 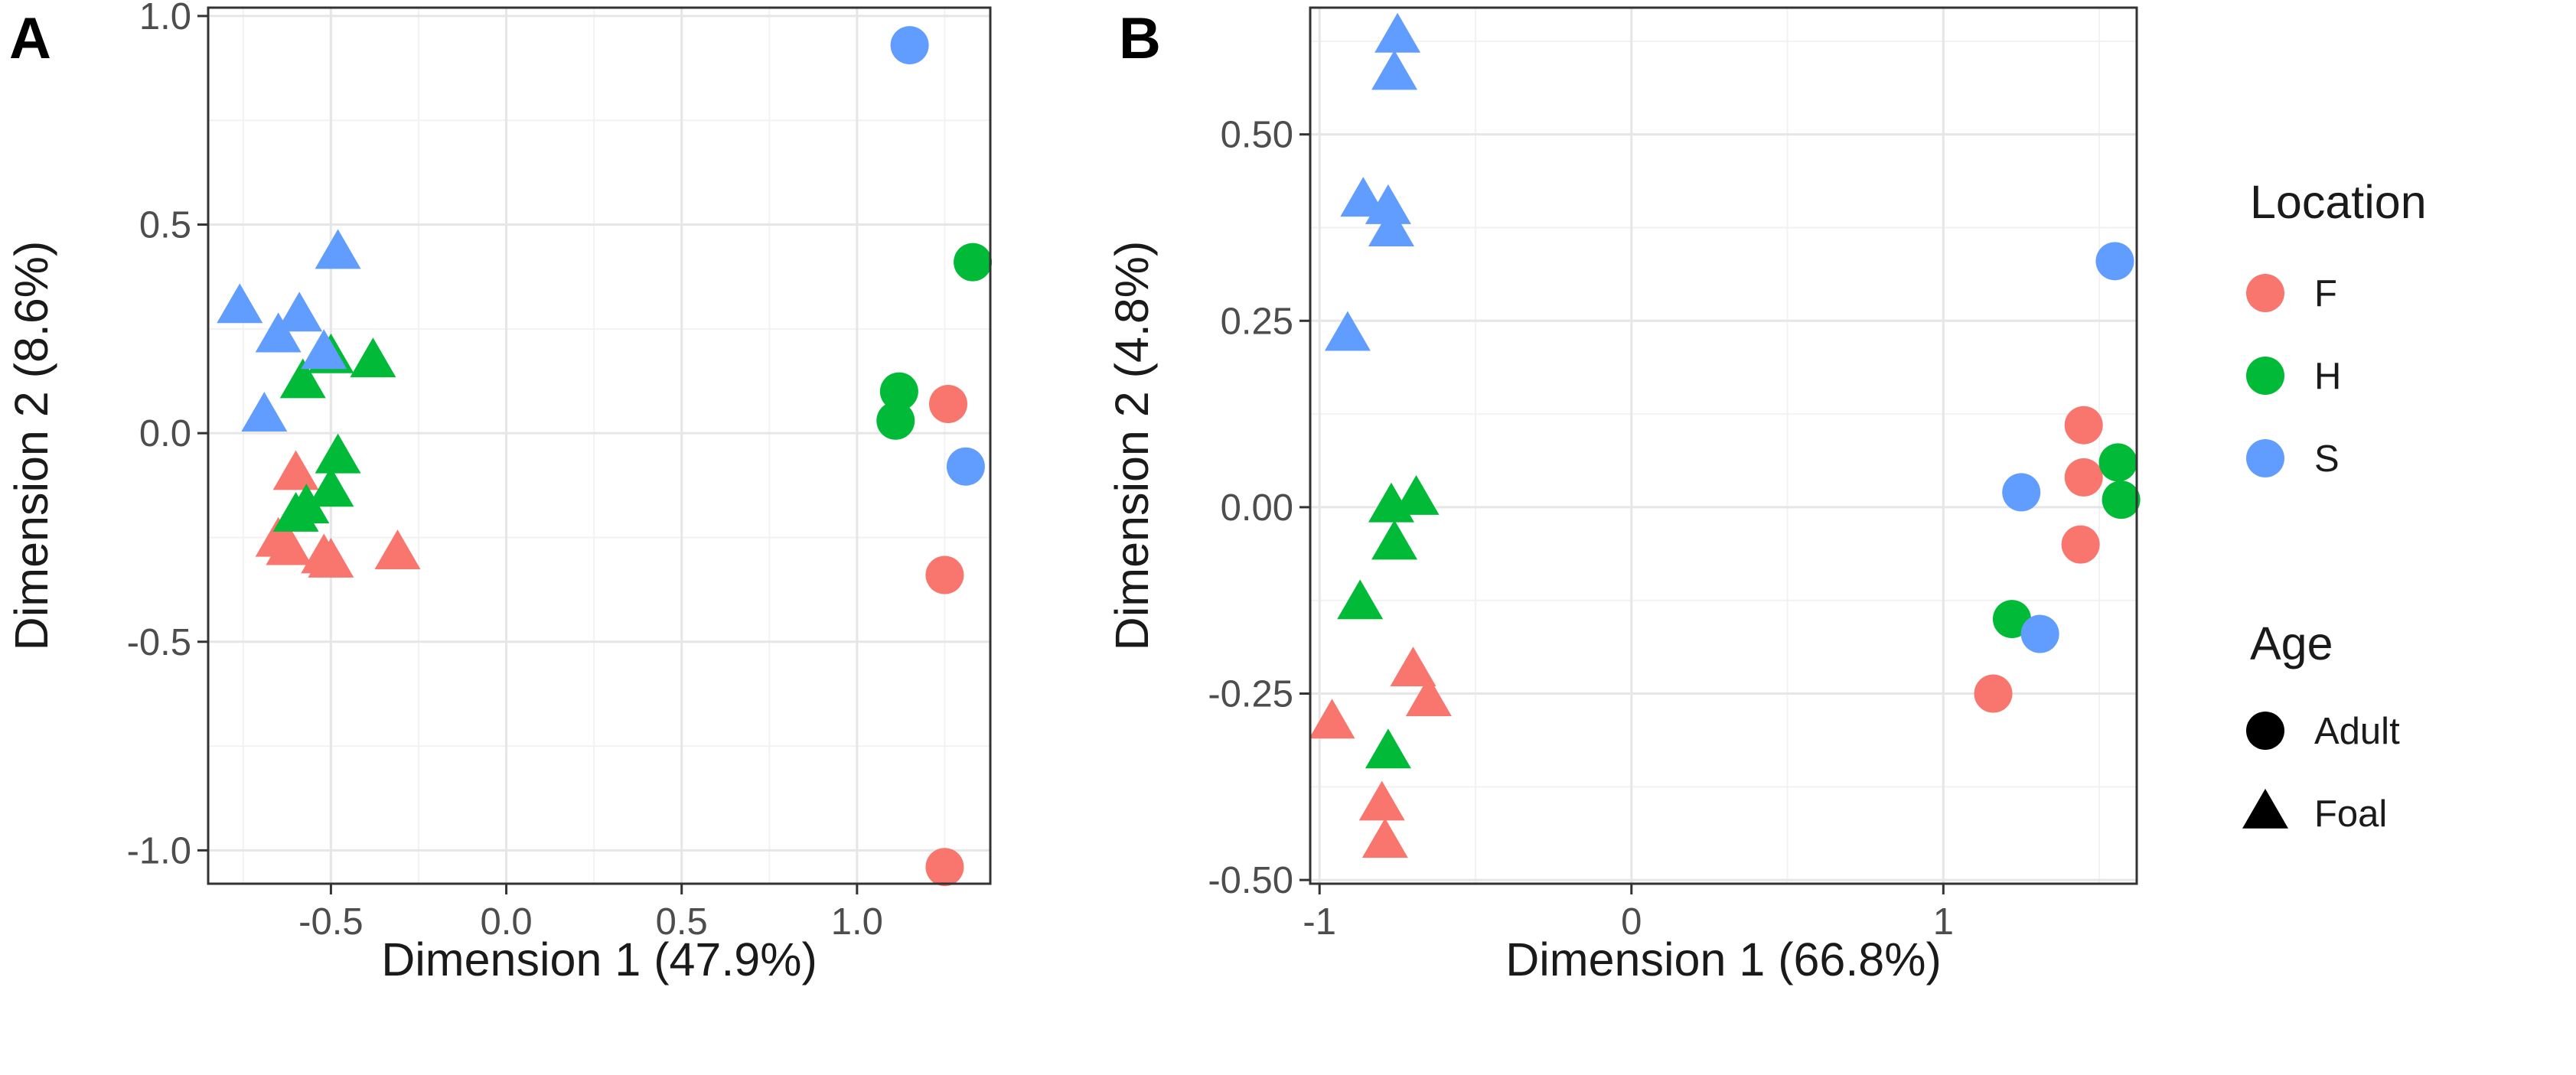 What do you see at coordinates (2350, 814) in the screenshot?
I see `legend-age-label-foal: Foal` at bounding box center [2350, 814].